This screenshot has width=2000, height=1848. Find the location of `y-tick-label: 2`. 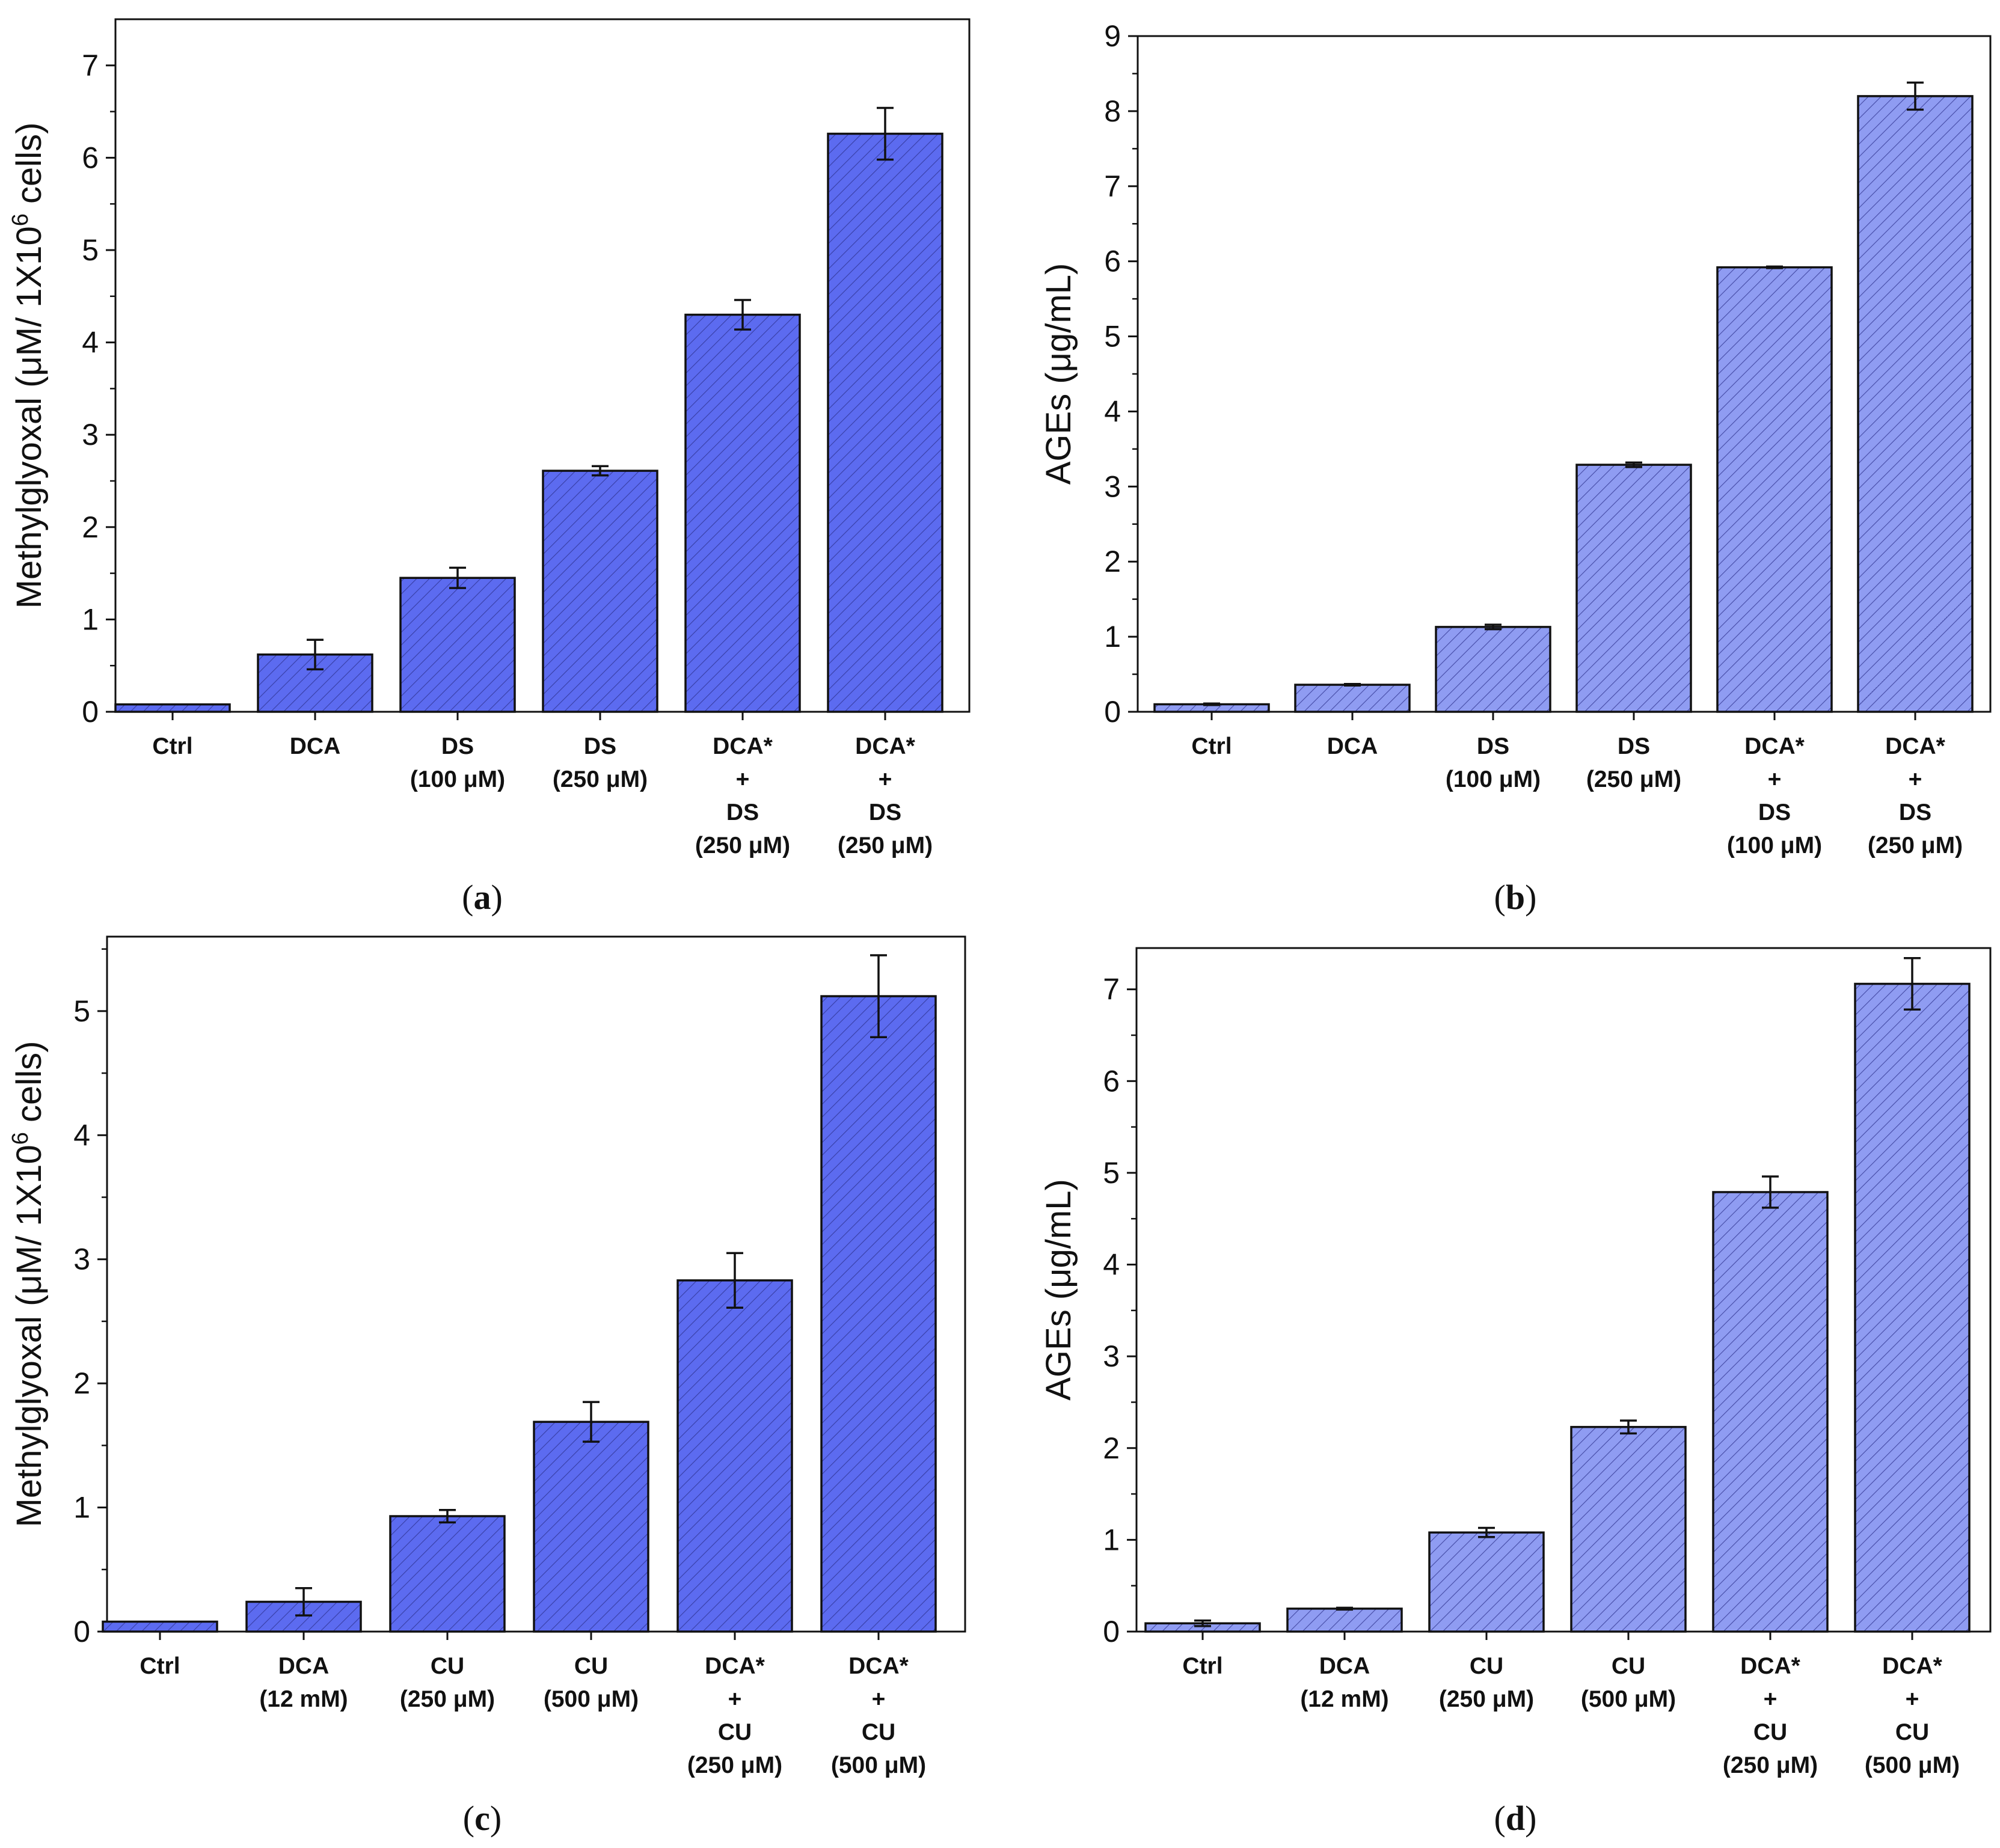

y-tick-label: 2 is located at coordinates (1111, 1448).